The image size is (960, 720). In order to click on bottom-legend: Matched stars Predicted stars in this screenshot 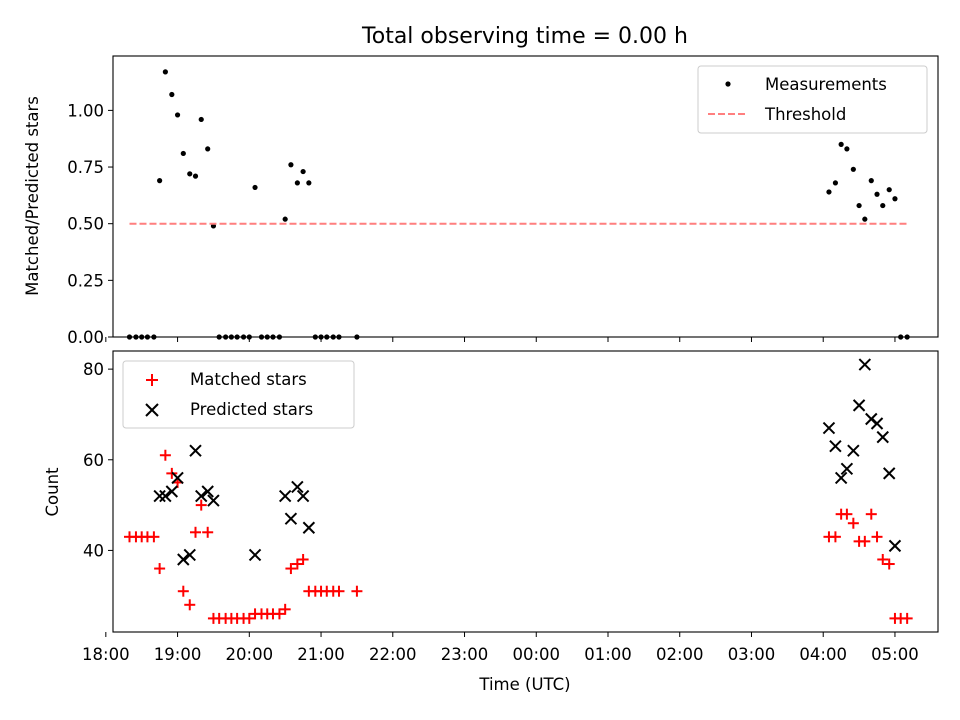, I will do `click(238, 394)`.